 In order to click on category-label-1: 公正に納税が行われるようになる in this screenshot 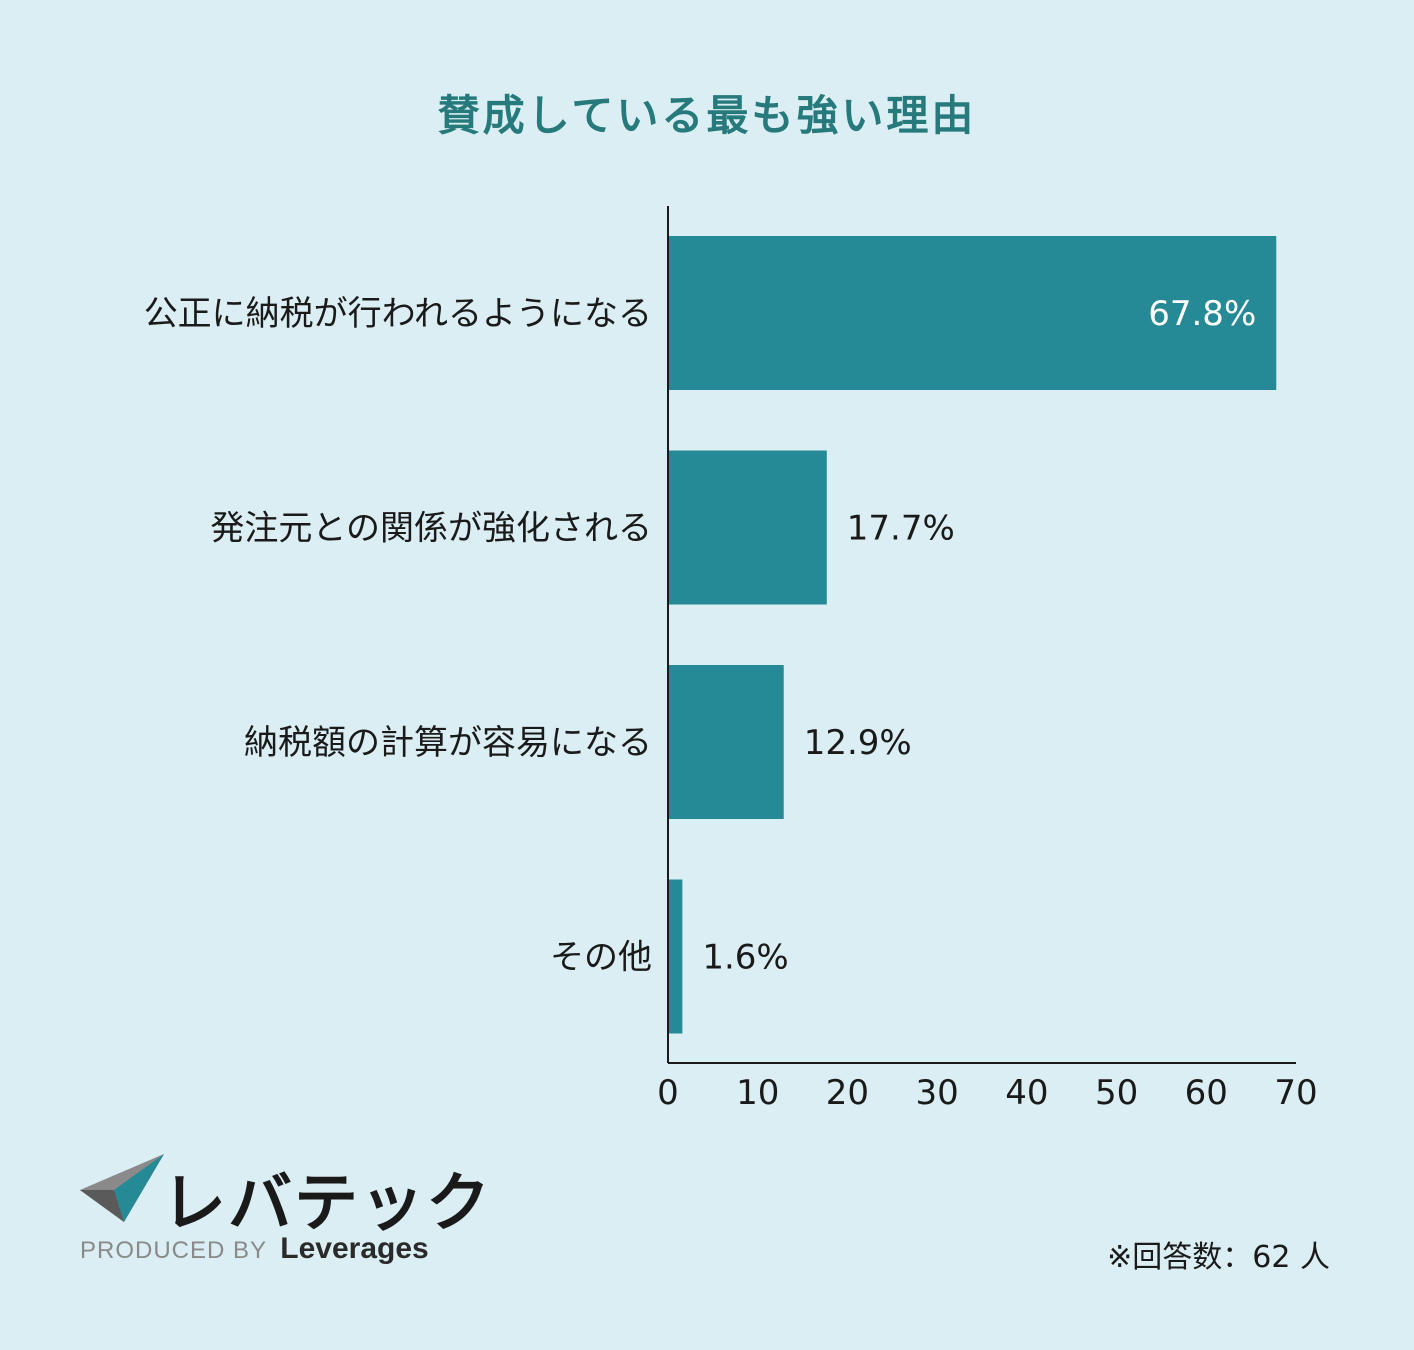, I will do `click(398, 314)`.